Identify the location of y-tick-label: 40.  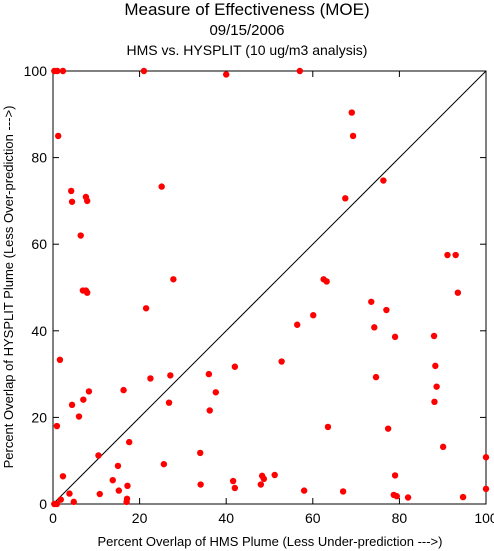
(39, 331).